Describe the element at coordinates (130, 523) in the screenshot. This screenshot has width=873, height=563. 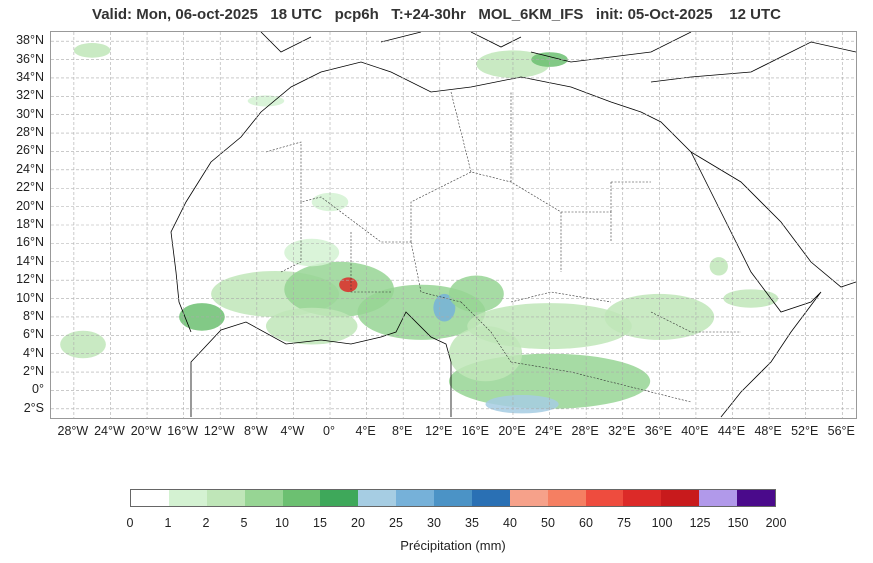
I see `colorbar-tick-label: 0` at that location.